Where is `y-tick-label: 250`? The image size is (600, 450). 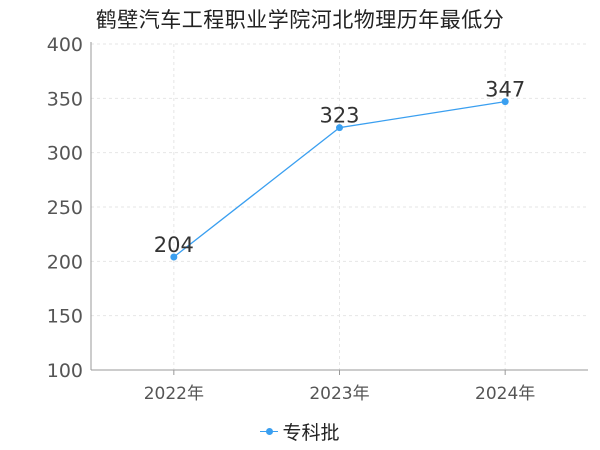 y-tick-label: 250 is located at coordinates (65, 208).